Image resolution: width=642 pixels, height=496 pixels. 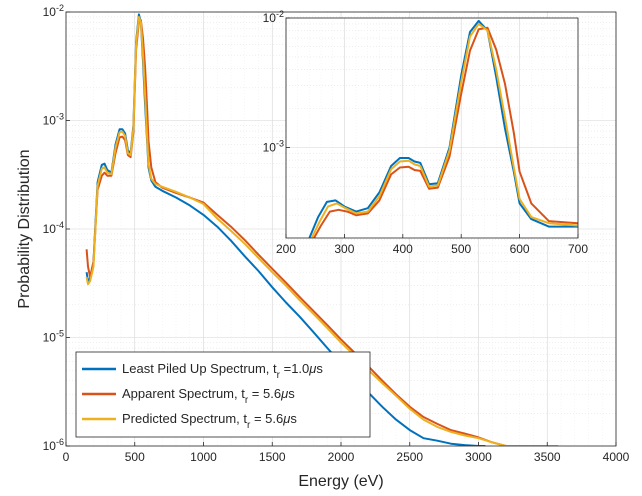 I want to click on main-y-ticks: 10-610-510-410-310-2, so click(x=56, y=228).